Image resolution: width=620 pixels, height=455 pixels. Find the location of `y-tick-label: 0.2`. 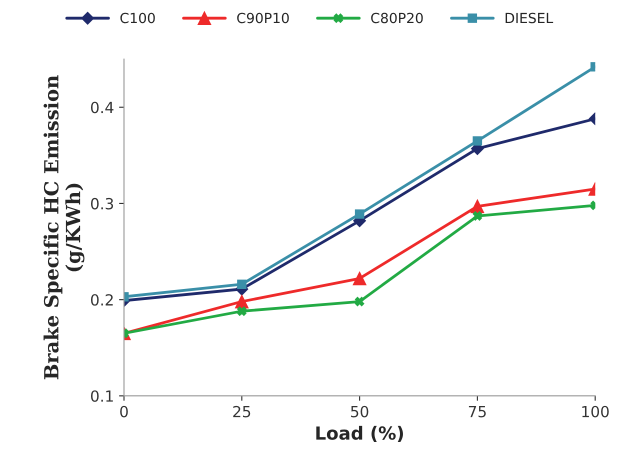

y-tick-label: 0.2 is located at coordinates (101, 300).